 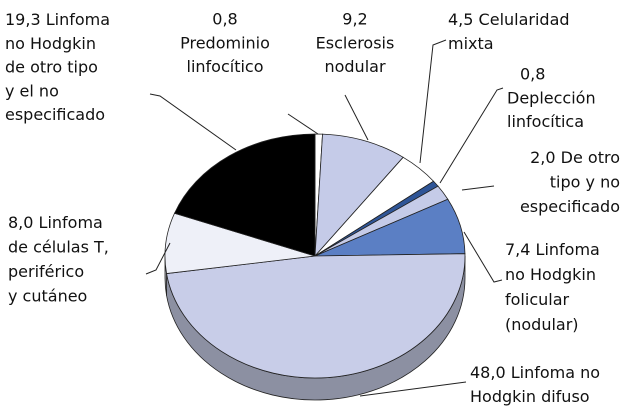 I want to click on category-label: 7,4 Linfoma, so click(x=552, y=249).